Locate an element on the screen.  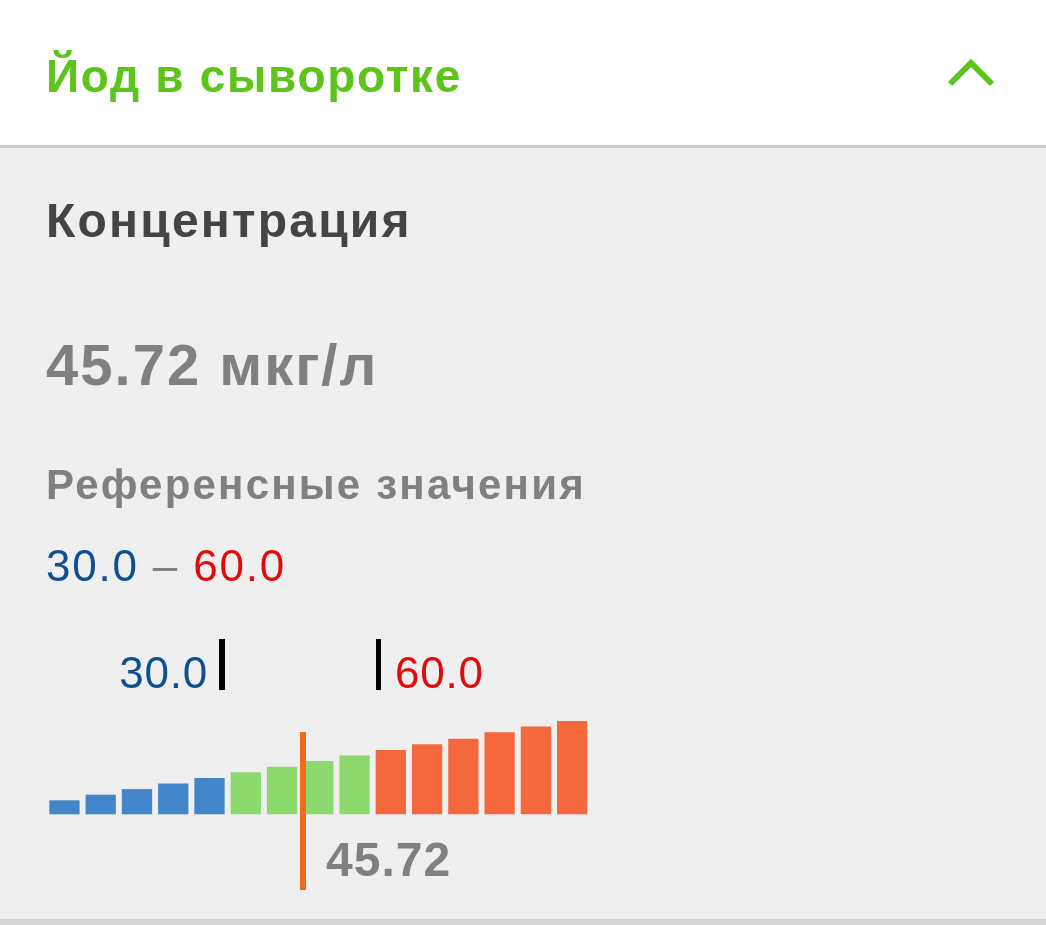
text: 30.0 is located at coordinates (163, 672).